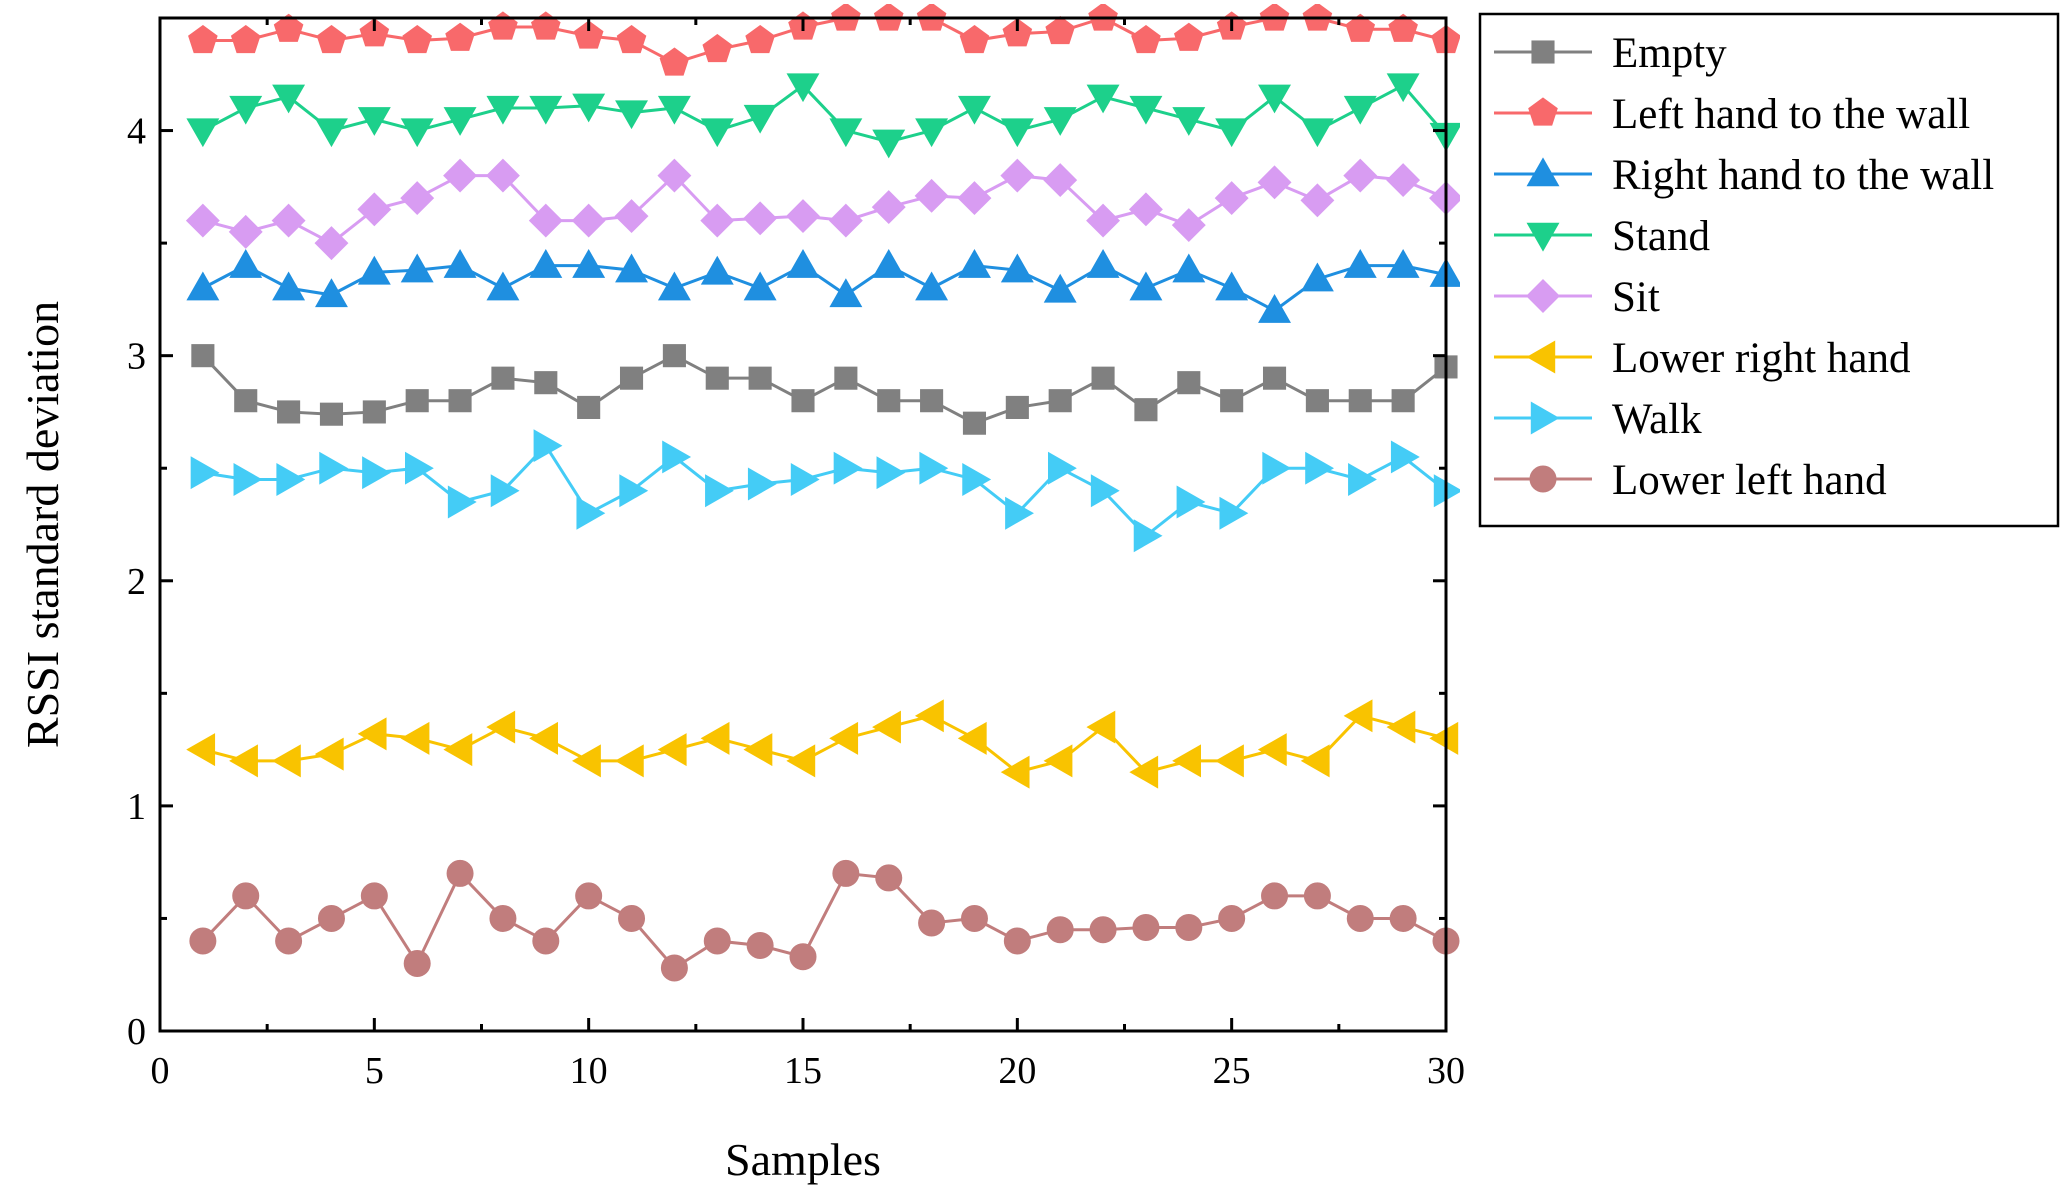  I want to click on x-tick-label: 5, so click(374, 1071).